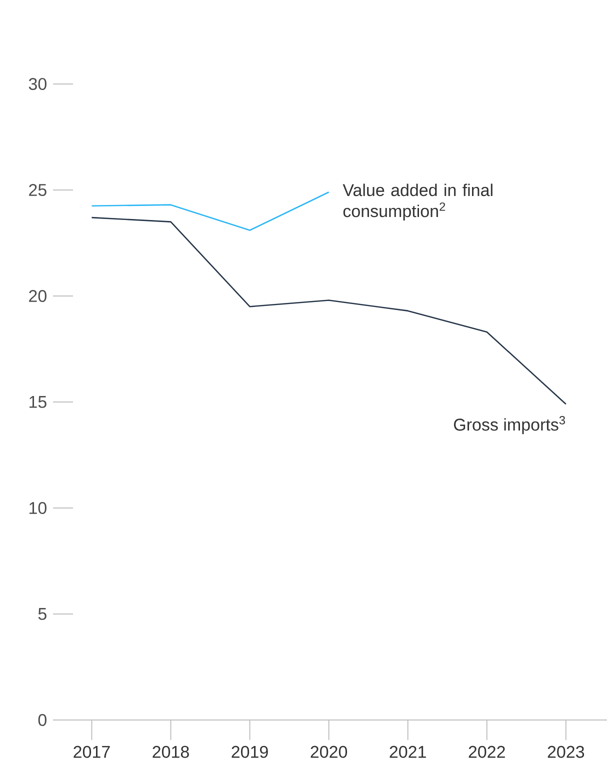 The height and width of the screenshot is (780, 607). What do you see at coordinates (42, 720) in the screenshot?
I see `y-tick-label: 0` at bounding box center [42, 720].